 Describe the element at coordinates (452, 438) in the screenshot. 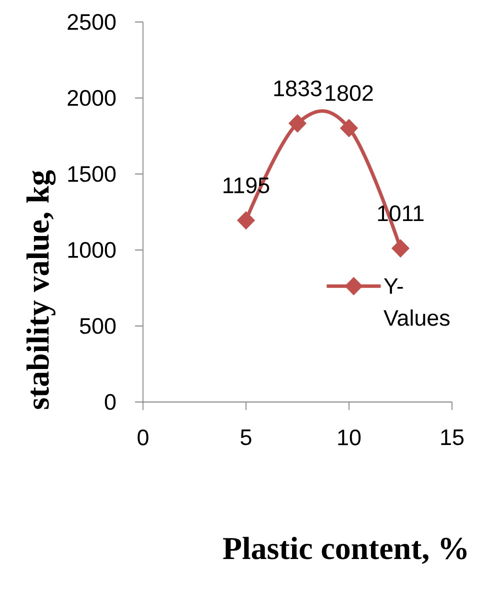

I see `x-tick-label: 15` at that location.